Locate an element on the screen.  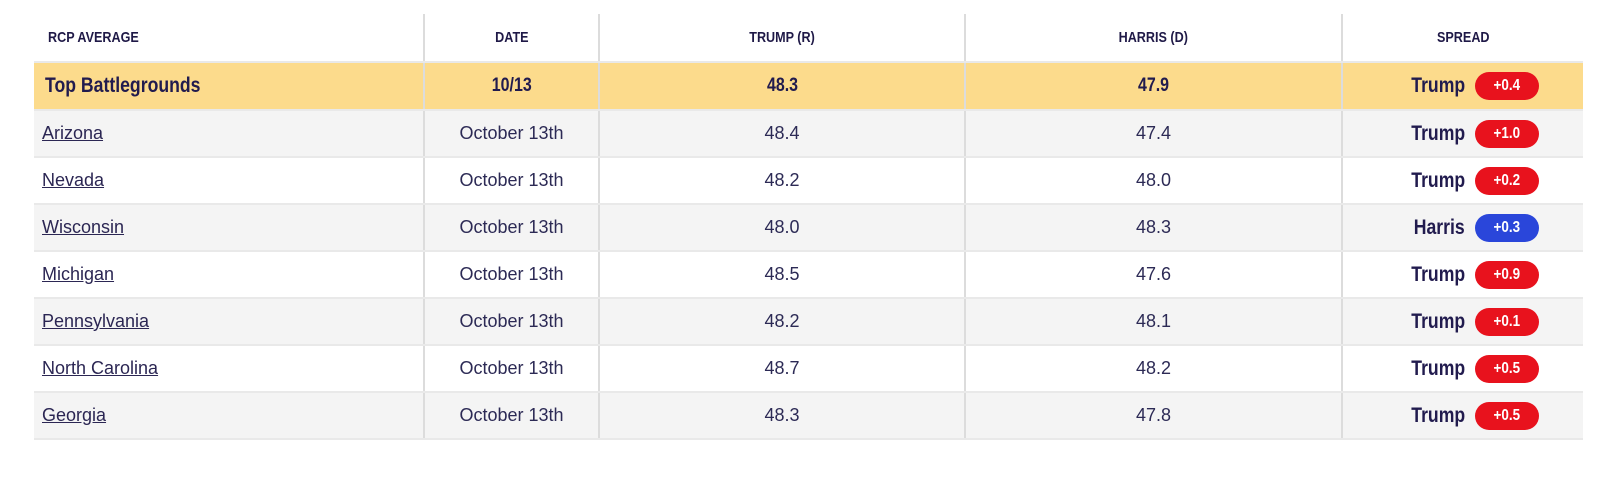
state-cell: Wisconsin is located at coordinates (228, 227).